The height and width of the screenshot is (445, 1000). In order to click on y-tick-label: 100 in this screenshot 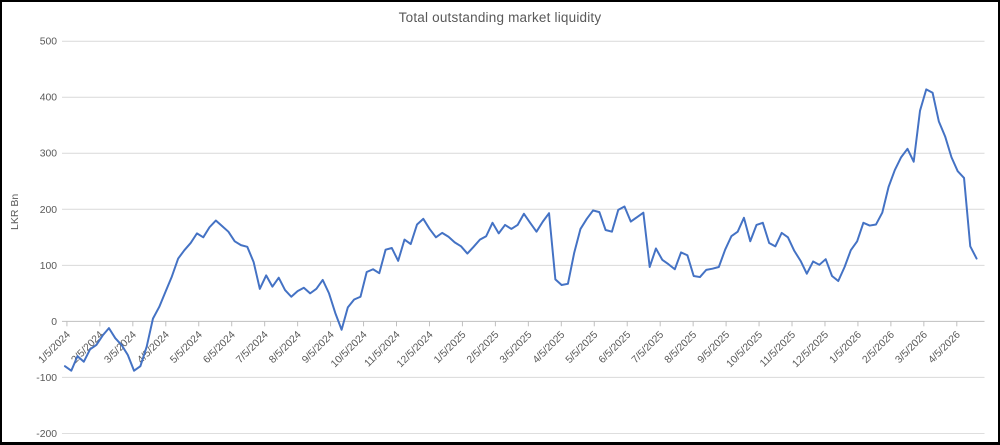, I will do `click(49, 266)`.